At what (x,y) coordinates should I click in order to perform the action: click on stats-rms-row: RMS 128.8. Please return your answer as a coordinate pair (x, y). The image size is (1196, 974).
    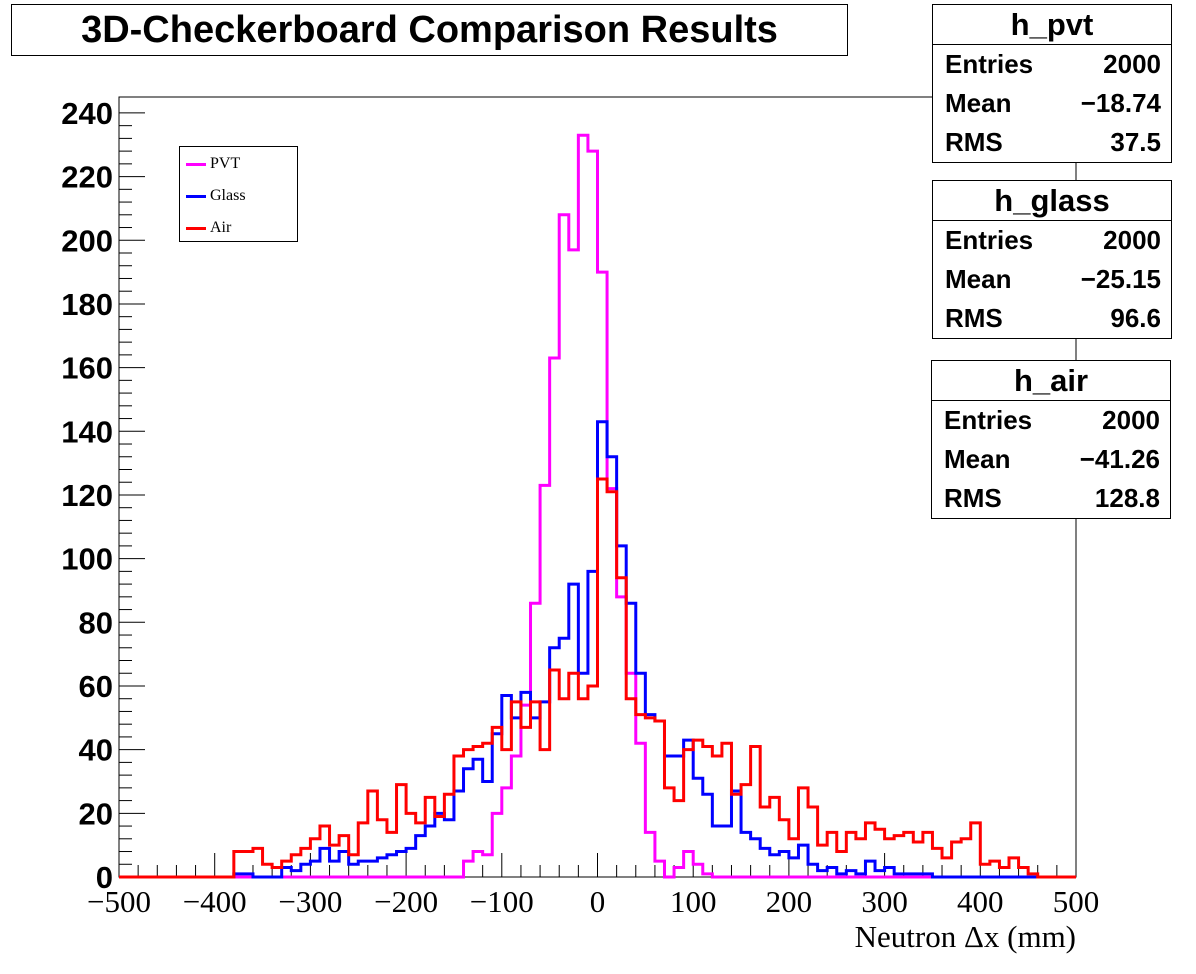
    Looking at the image, I should click on (1051, 498).